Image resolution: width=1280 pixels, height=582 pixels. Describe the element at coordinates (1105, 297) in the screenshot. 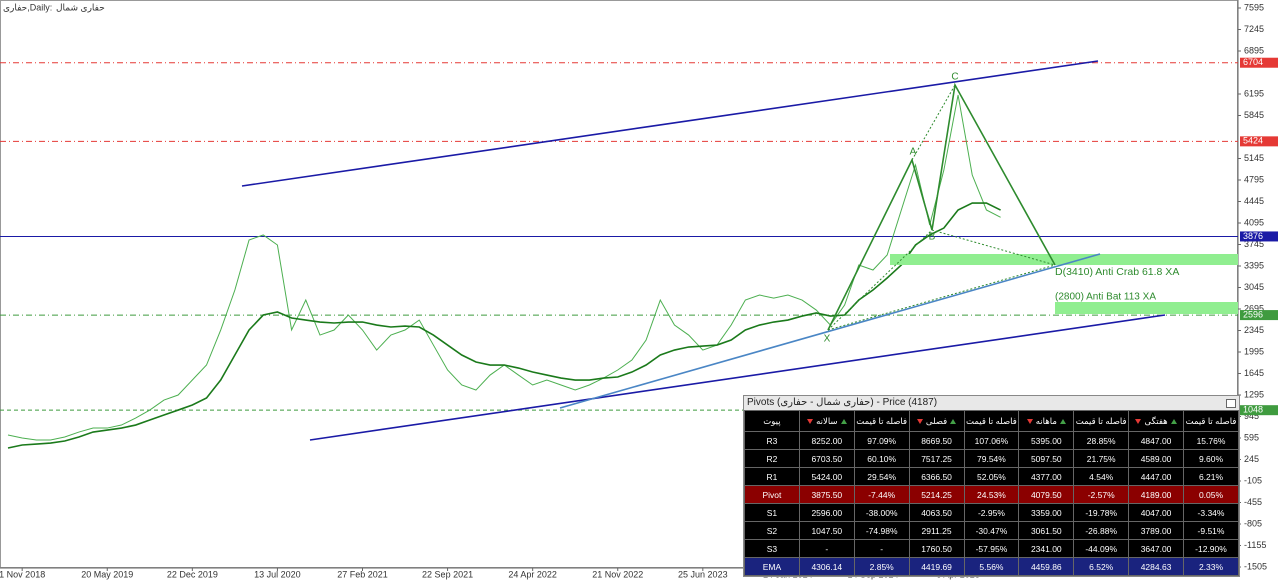

I see `pattern-label: (2800) Anti Bat 113 XA` at that location.